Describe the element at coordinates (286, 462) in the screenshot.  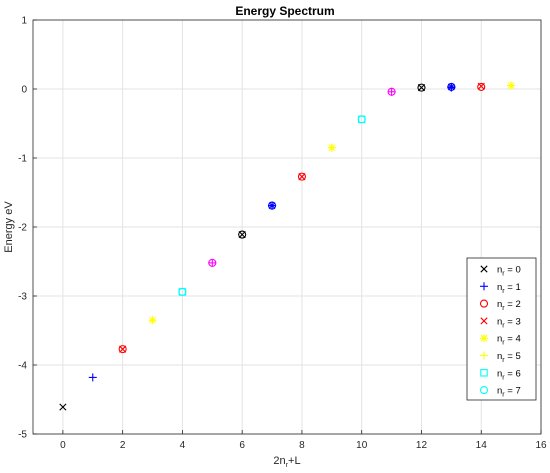
I see `x-axis-label: 2nr+L` at that location.